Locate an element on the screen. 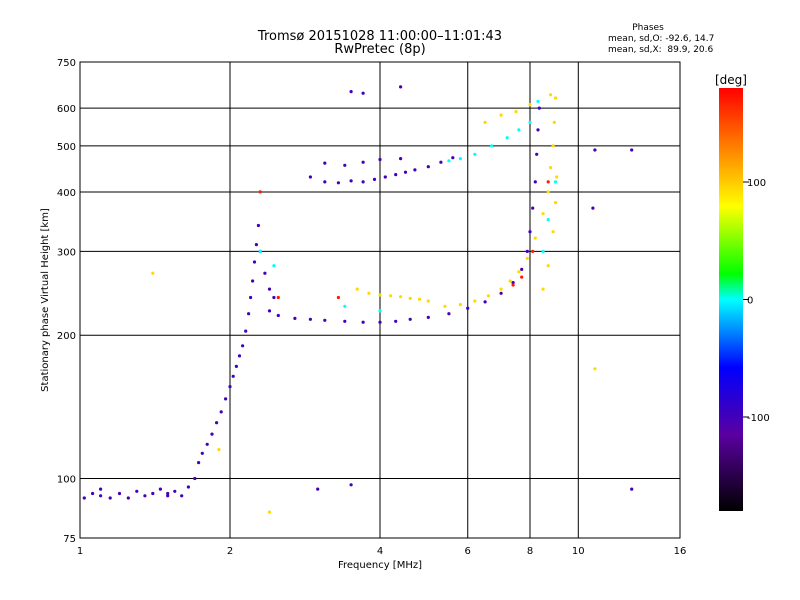 This screenshot has height=600, width=800. y-tick-label: 75 is located at coordinates (69, 539).